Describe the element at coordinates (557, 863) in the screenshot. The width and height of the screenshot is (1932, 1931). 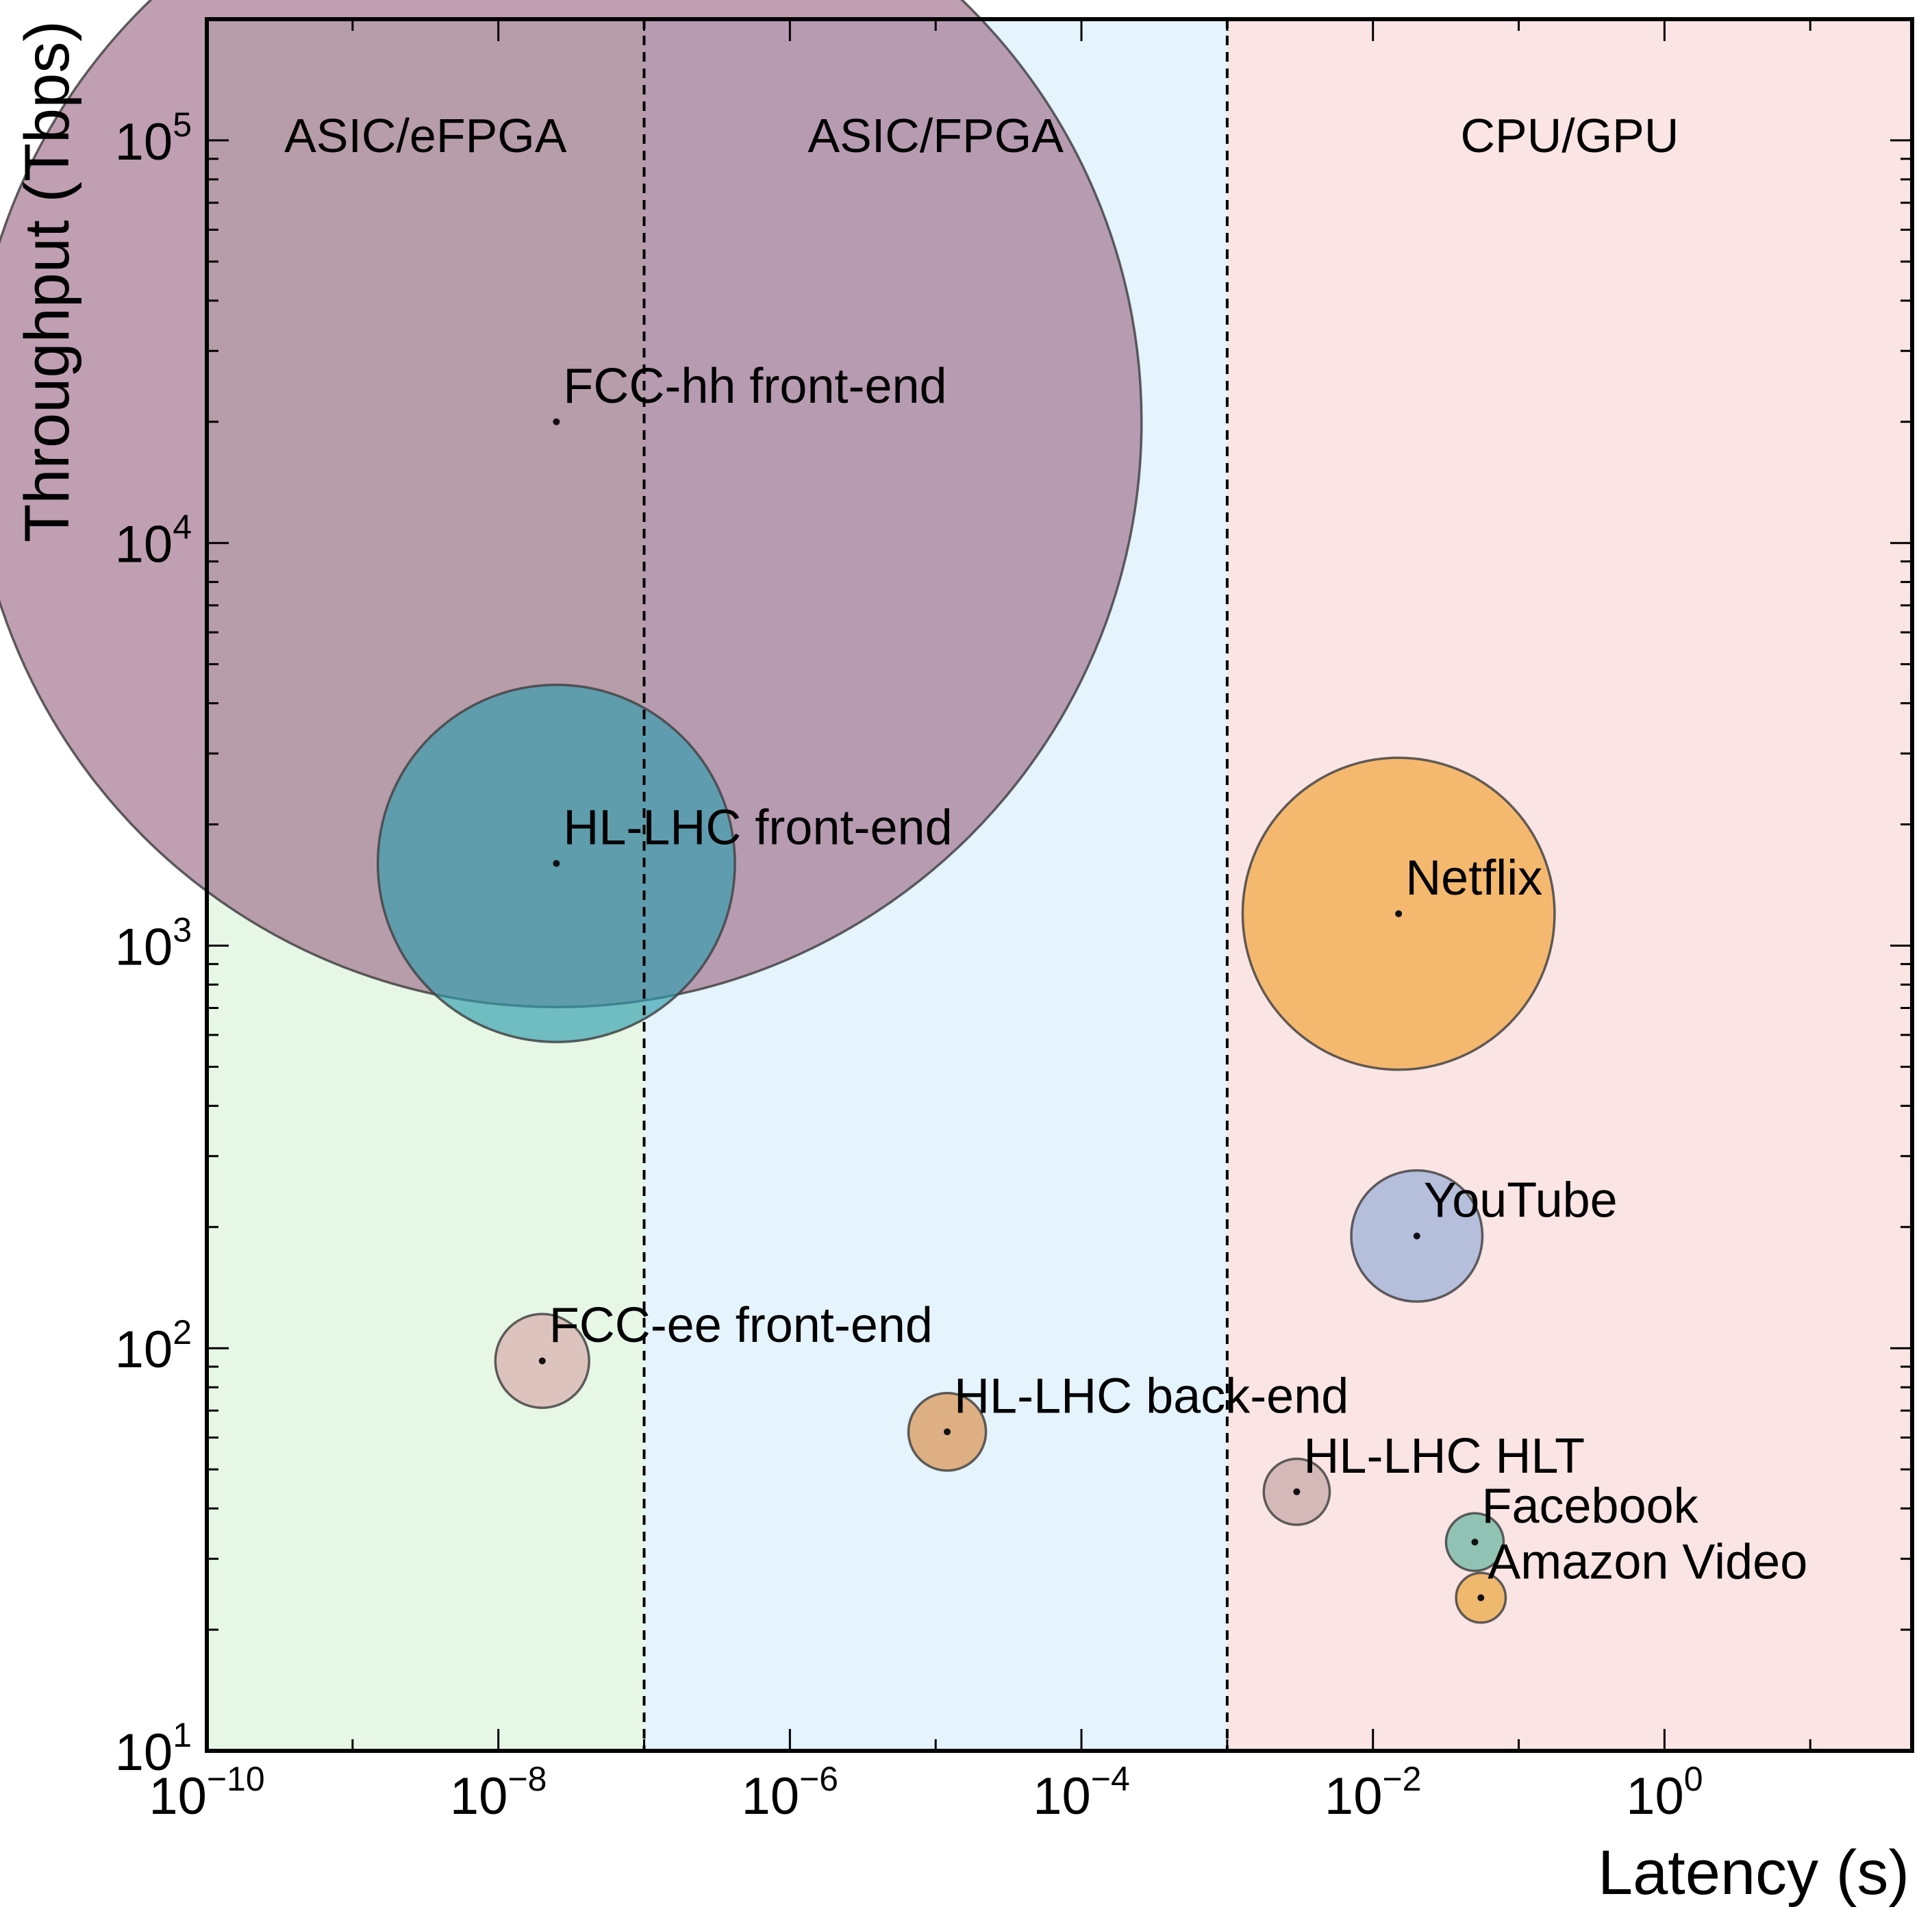
I see `point-marker-hl-lhc-front-end` at that location.